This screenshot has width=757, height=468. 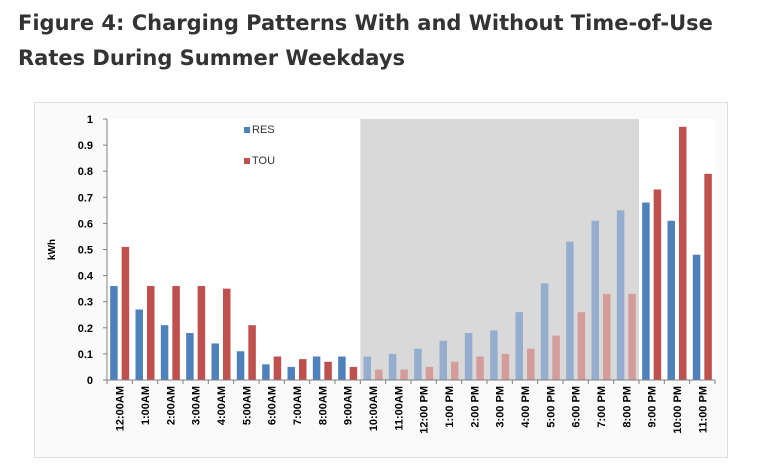 What do you see at coordinates (222, 405) in the screenshot?
I see `x-category-label-4: 4:00AM` at bounding box center [222, 405].